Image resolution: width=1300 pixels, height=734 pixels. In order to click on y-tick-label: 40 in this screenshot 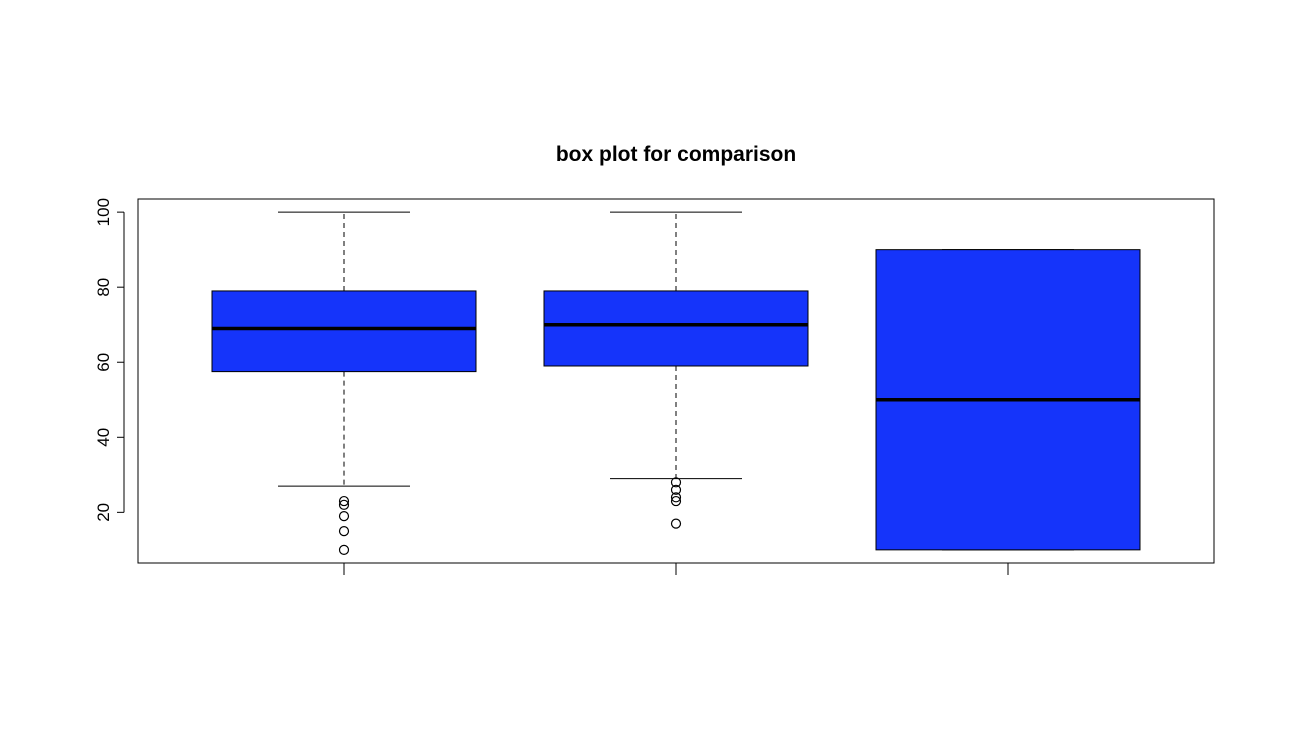, I will do `click(103, 437)`.